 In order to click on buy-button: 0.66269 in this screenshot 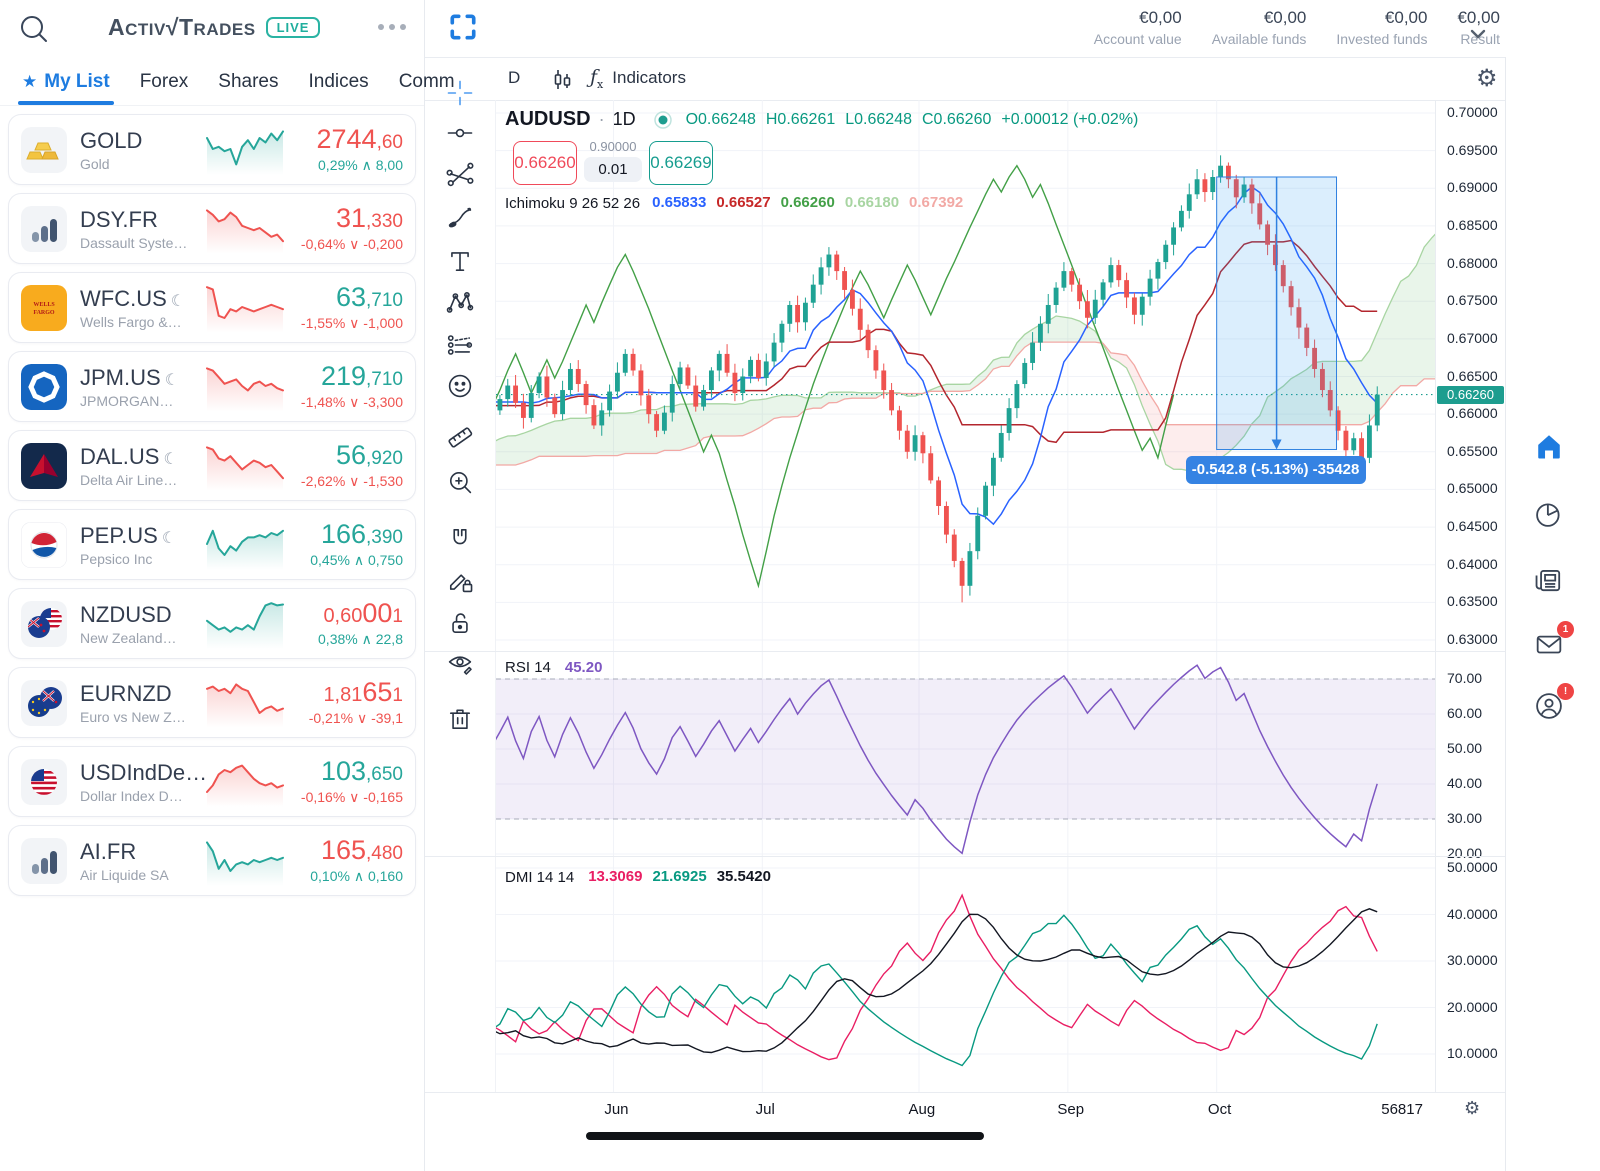, I will do `click(681, 163)`.